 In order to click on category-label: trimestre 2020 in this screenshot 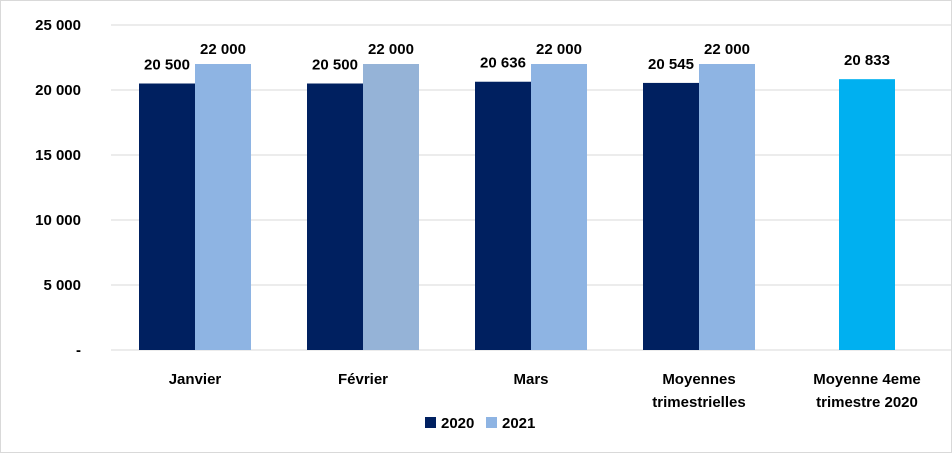, I will do `click(867, 402)`.